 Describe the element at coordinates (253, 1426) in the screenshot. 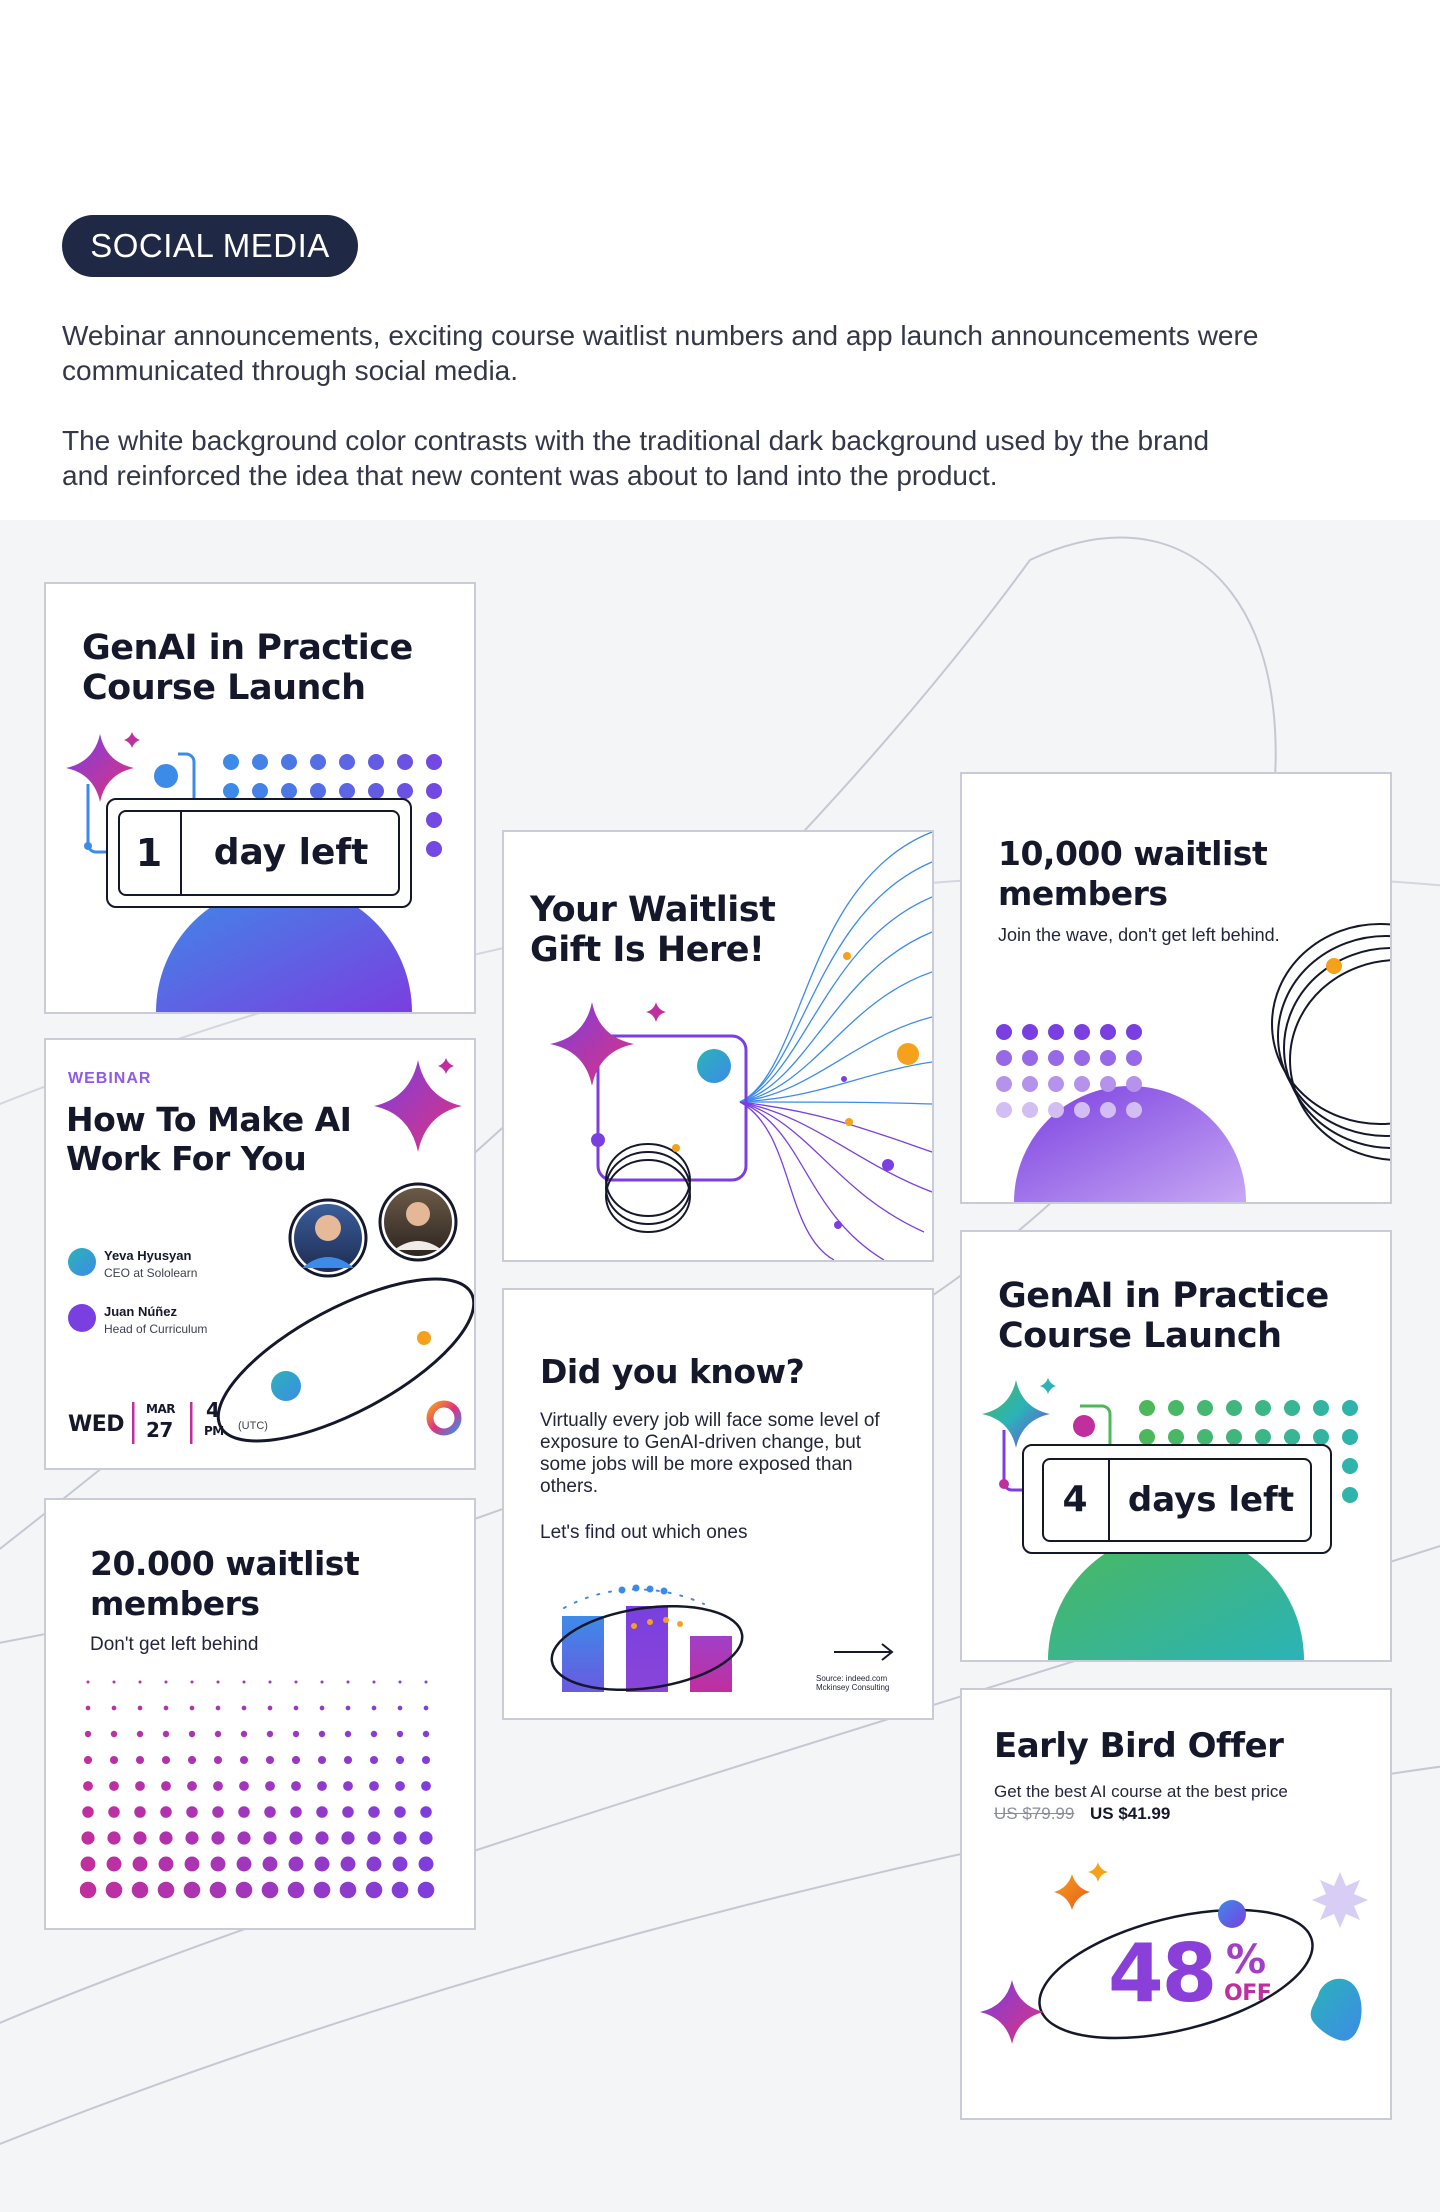

I see `webinar-timezone: (UTC)` at that location.